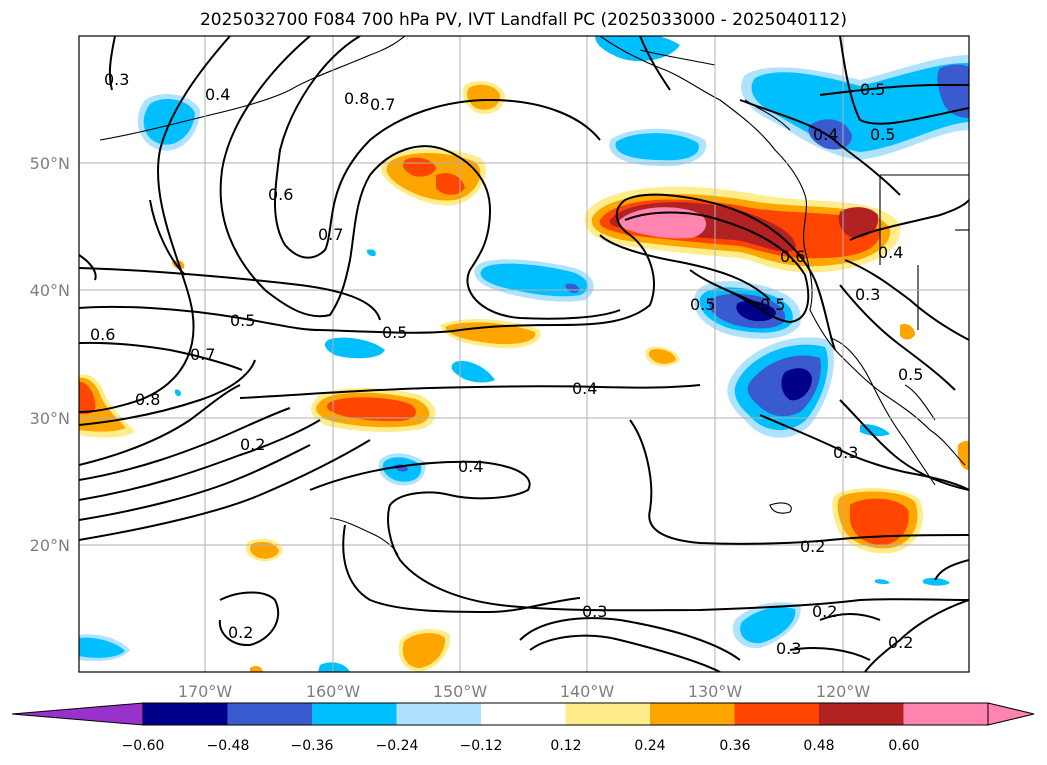  I want to click on colorbar-tick-label: −0.36, so click(312, 746).